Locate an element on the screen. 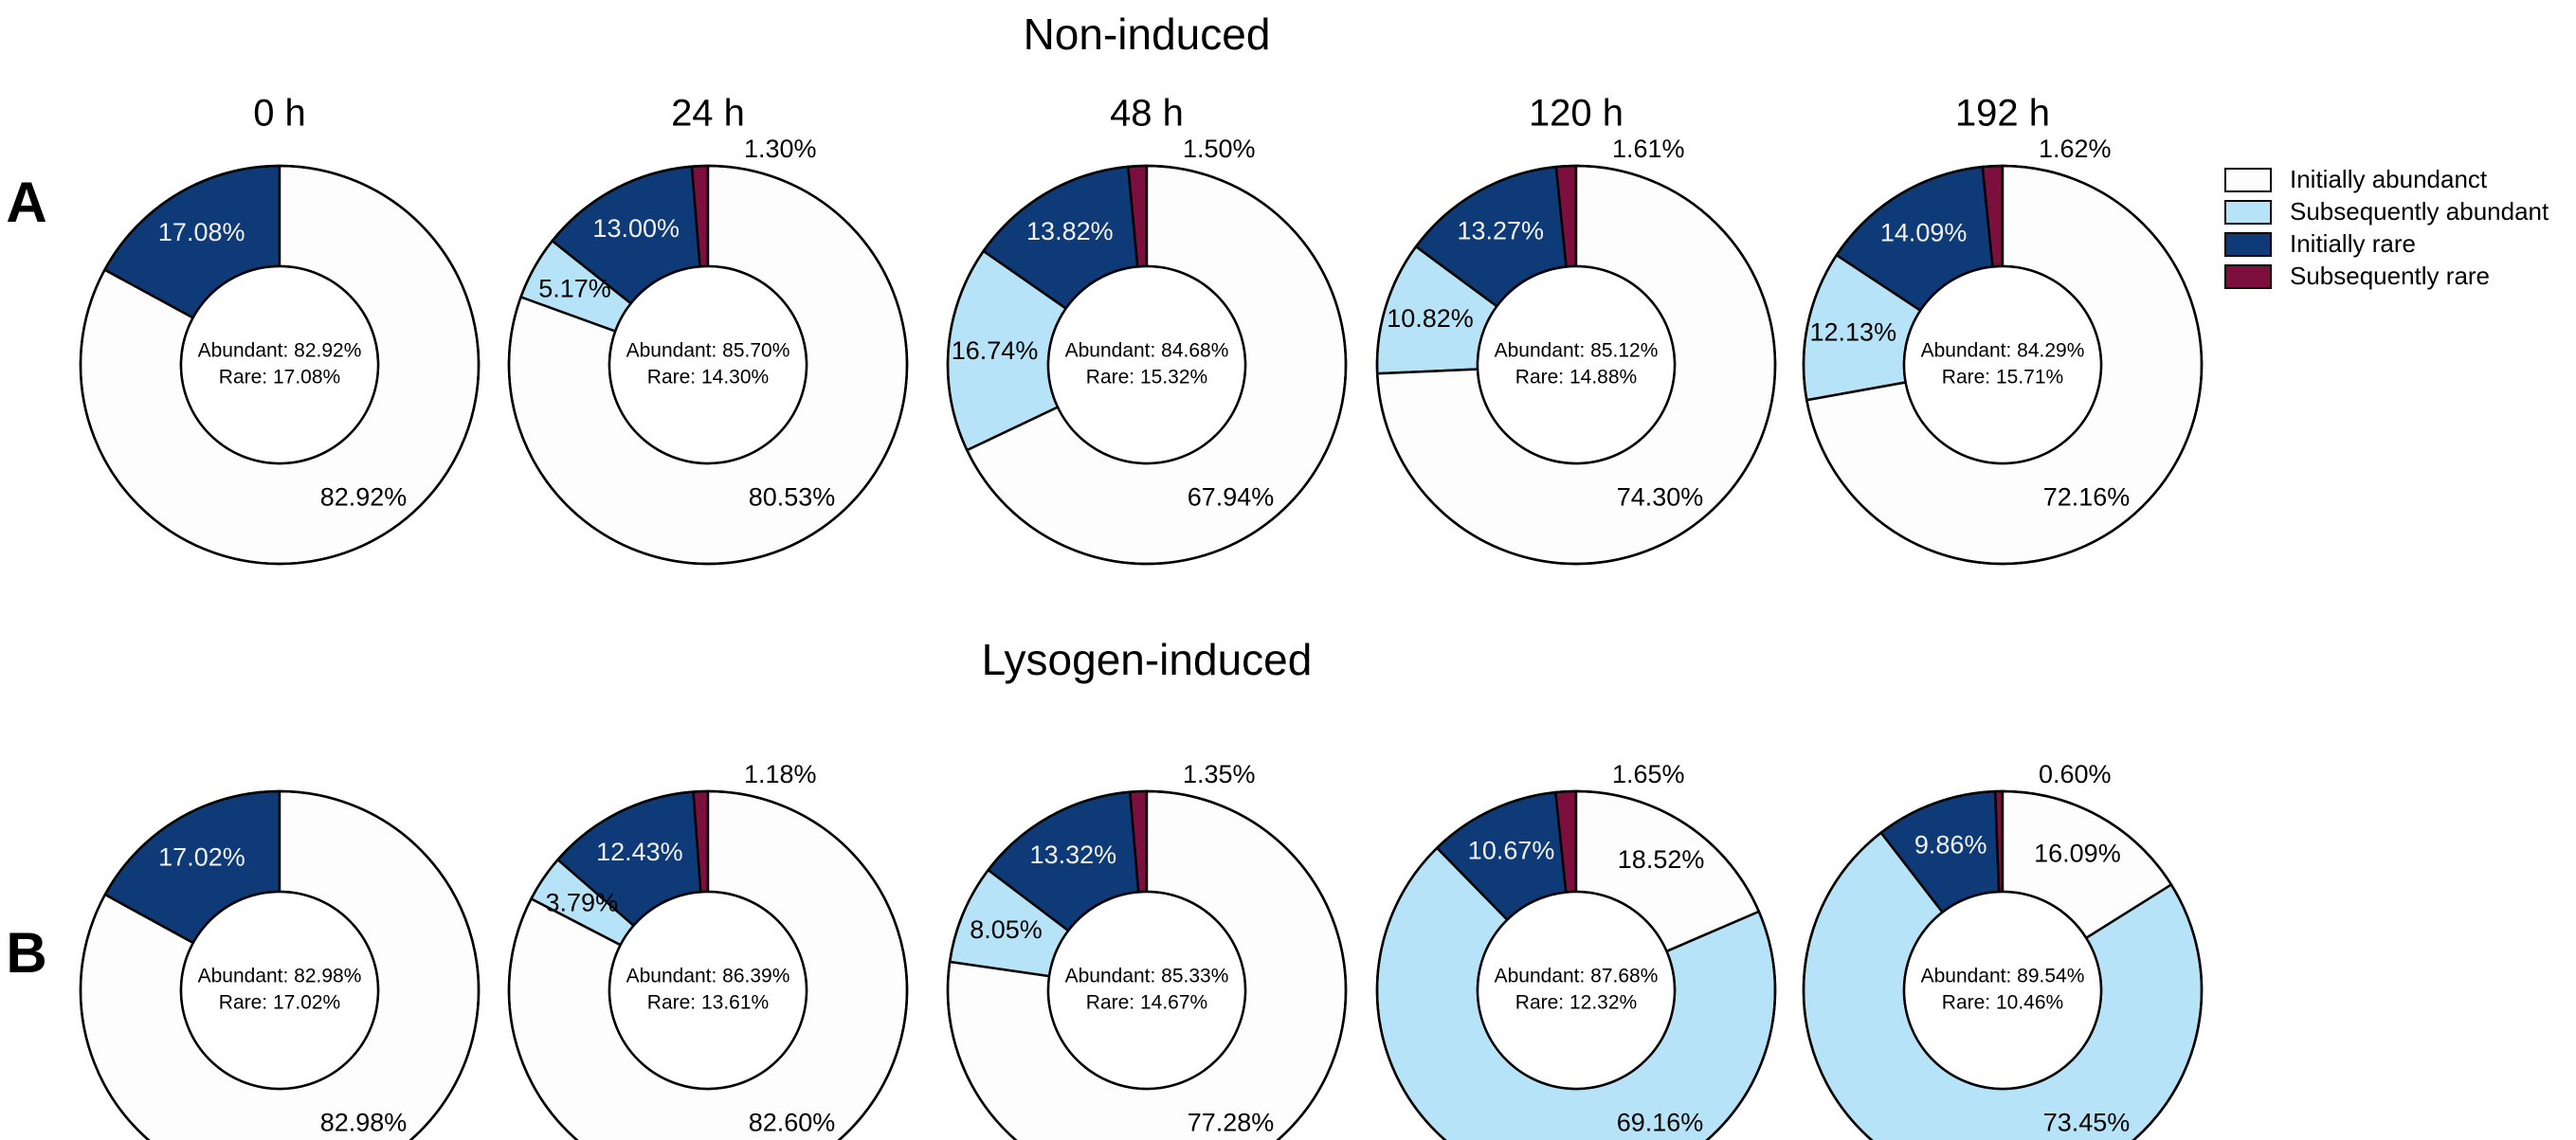  time-label: 48 h is located at coordinates (1147, 114).